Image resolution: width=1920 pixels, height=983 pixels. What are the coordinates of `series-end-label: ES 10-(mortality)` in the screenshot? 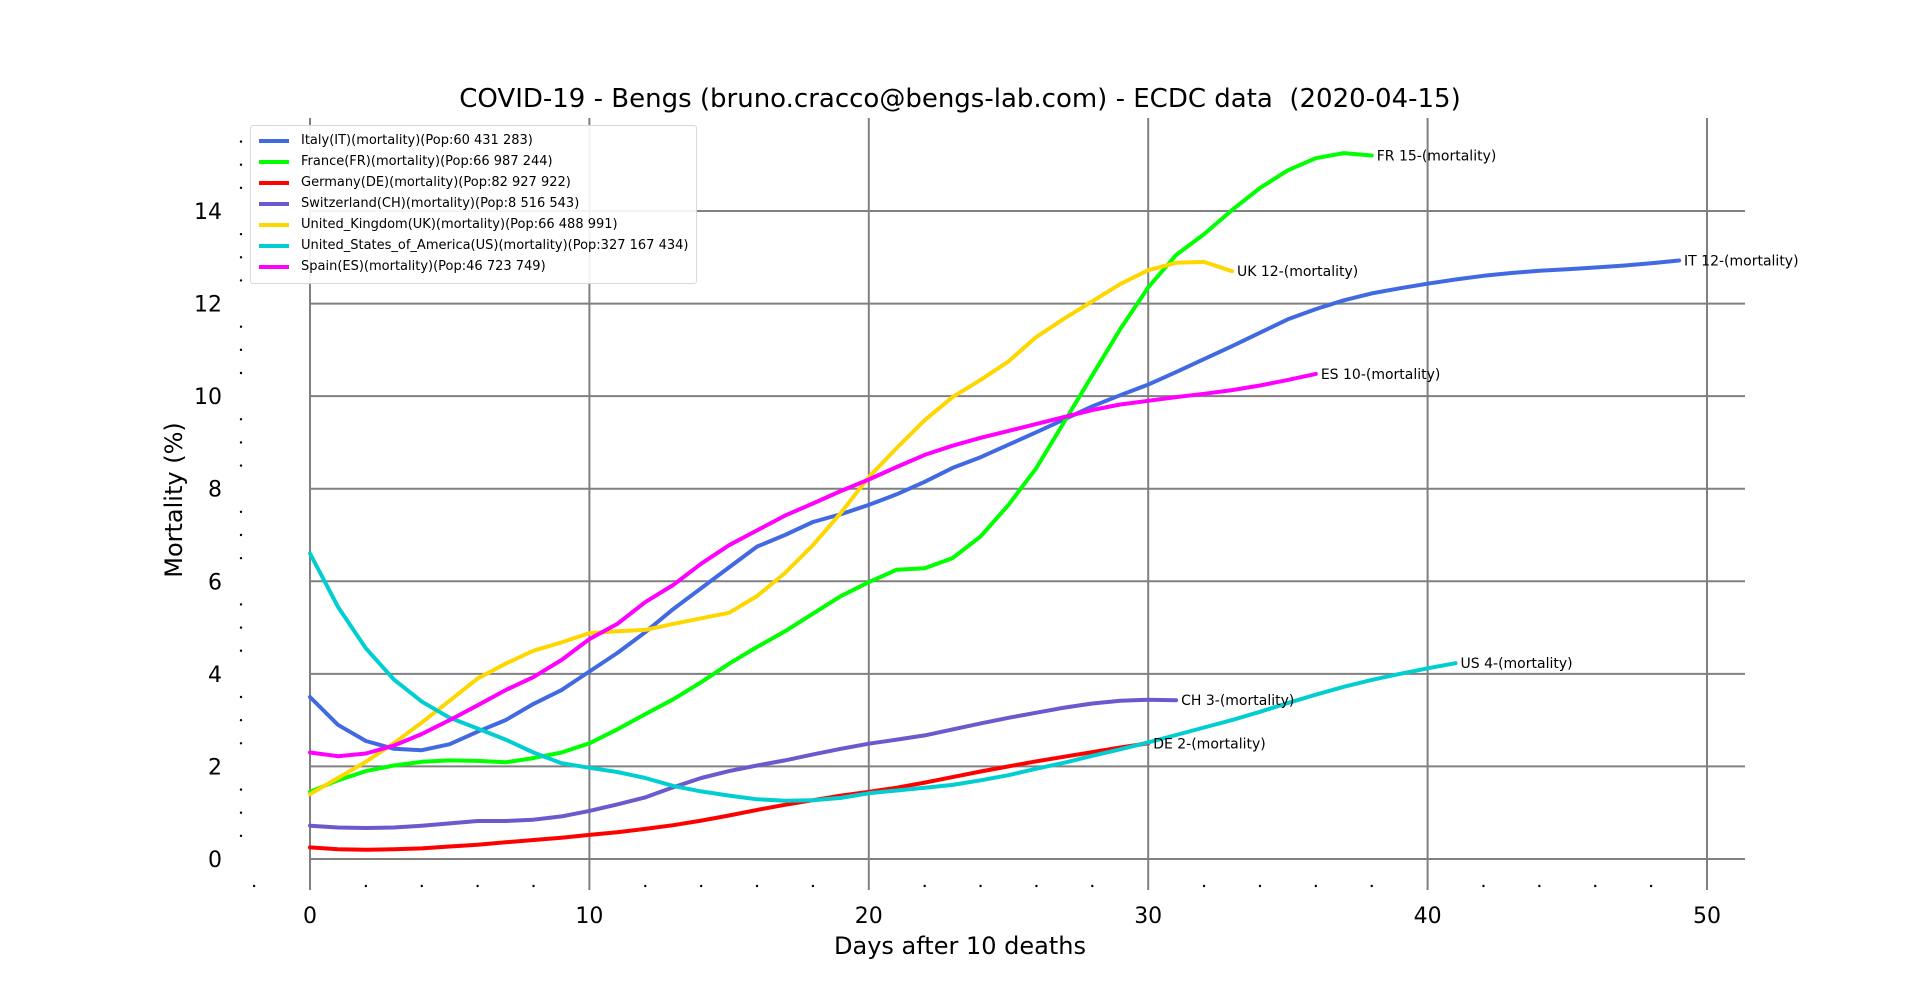 It's located at (1381, 375).